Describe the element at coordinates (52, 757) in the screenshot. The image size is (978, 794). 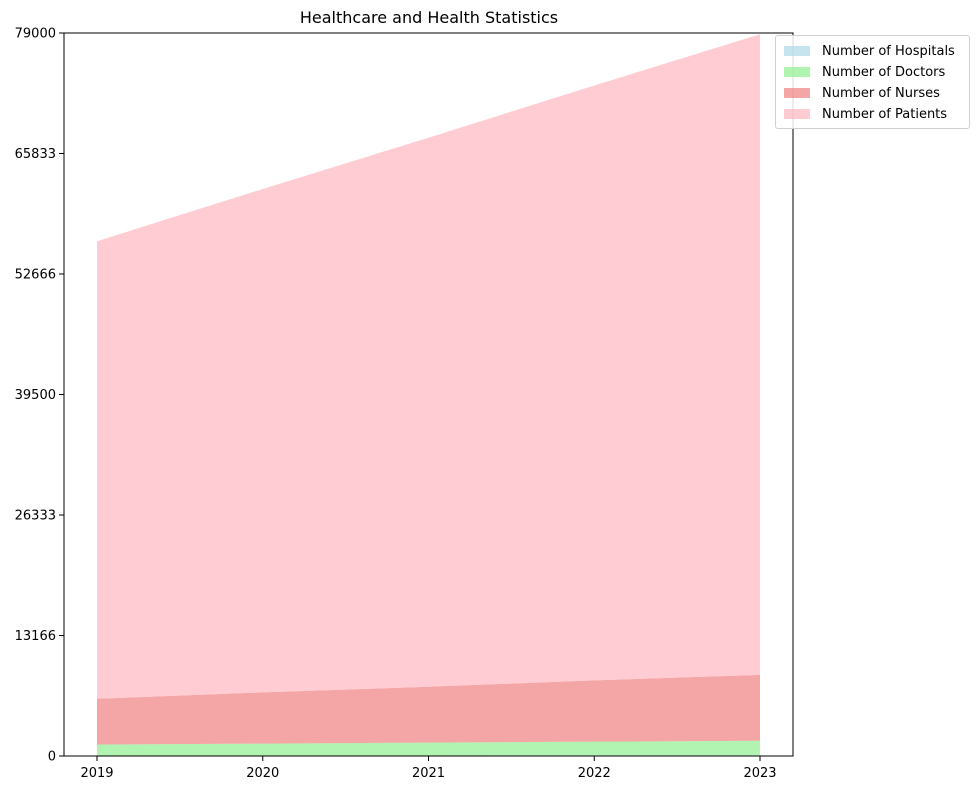
I see `y-tick-label: 0` at that location.